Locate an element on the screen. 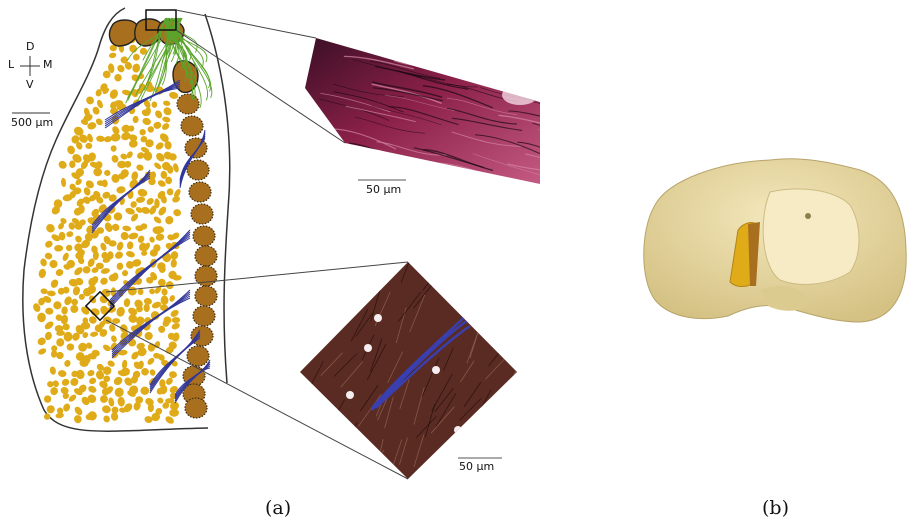 The image size is (910, 525). brain-3d-render is located at coordinates (775, 240).